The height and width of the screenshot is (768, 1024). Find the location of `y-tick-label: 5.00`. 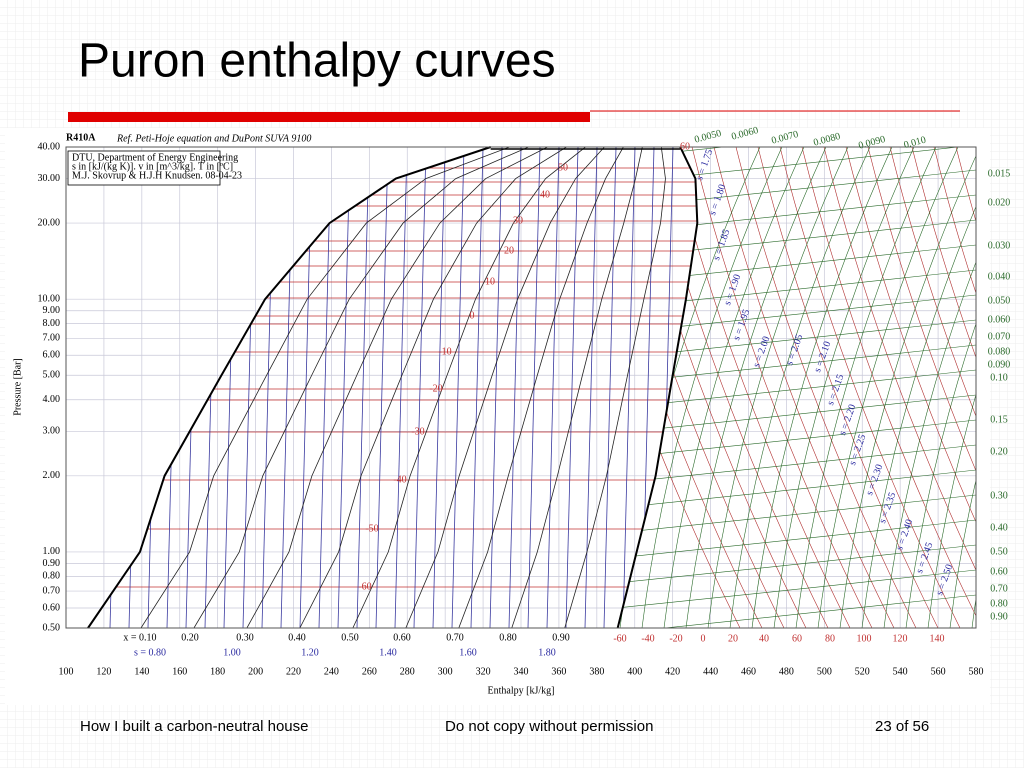

y-tick-label: 5.00 is located at coordinates (52, 375).